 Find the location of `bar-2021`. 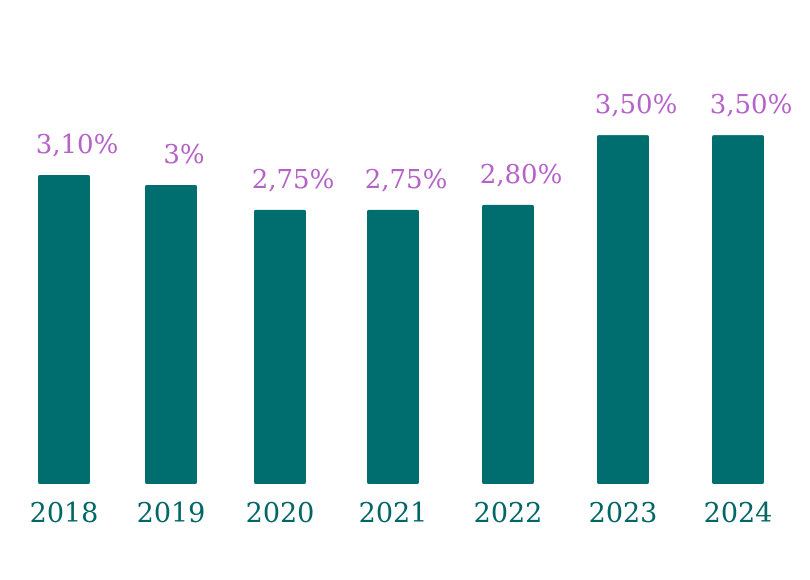

bar-2021 is located at coordinates (393, 347).